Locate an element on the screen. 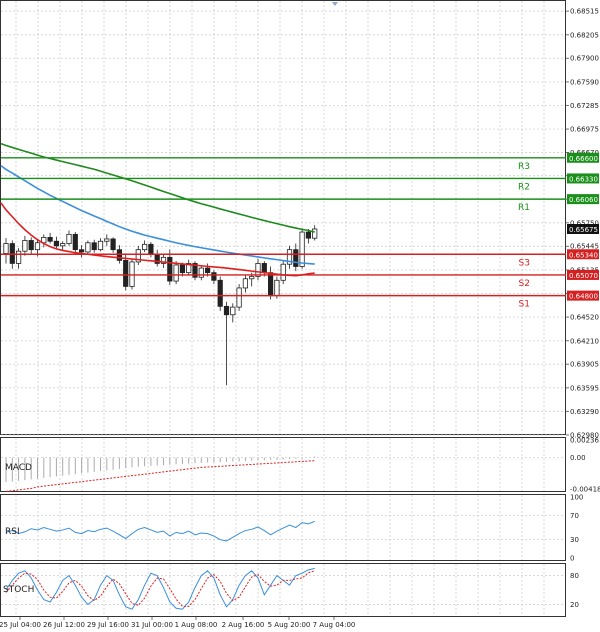 The height and width of the screenshot is (632, 600). level-name: R1 is located at coordinates (524, 208).